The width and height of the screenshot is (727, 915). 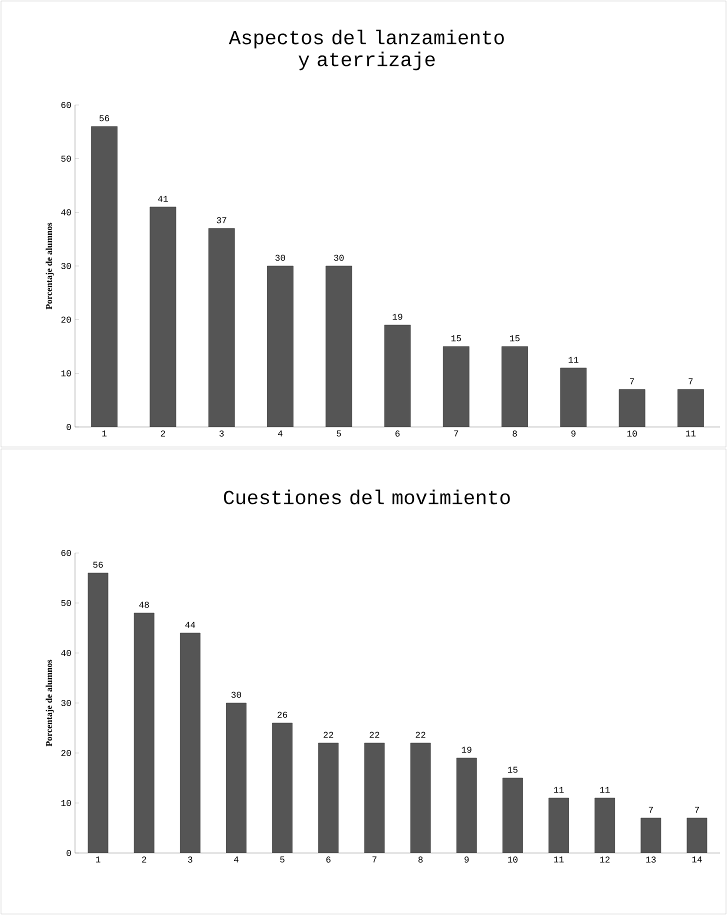 What do you see at coordinates (283, 715) in the screenshot?
I see `data-label: 26` at bounding box center [283, 715].